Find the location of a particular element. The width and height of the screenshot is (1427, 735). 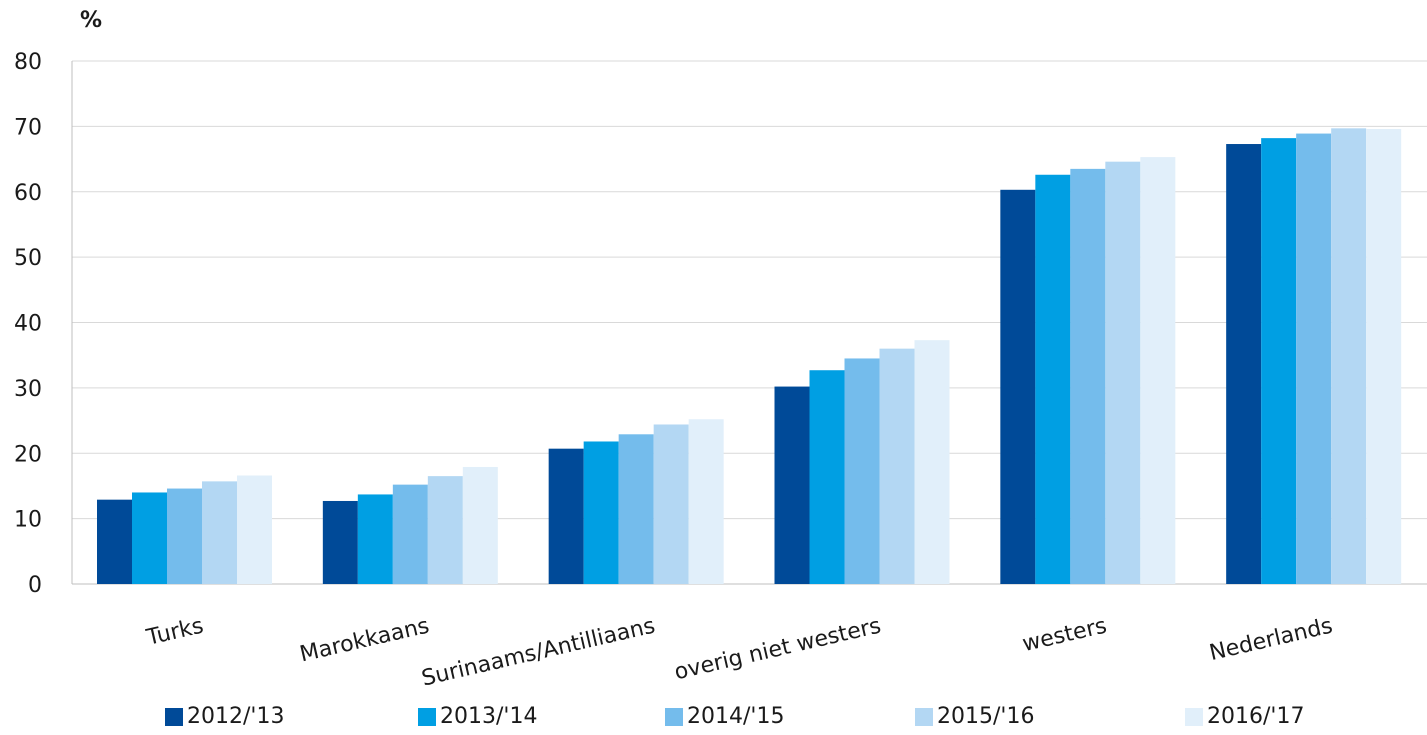

legend-label: 2016/'17 is located at coordinates (1256, 716).